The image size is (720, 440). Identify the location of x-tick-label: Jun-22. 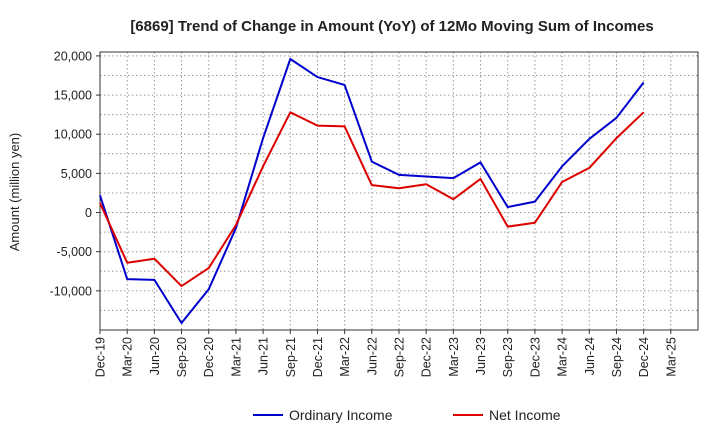
(372, 356).